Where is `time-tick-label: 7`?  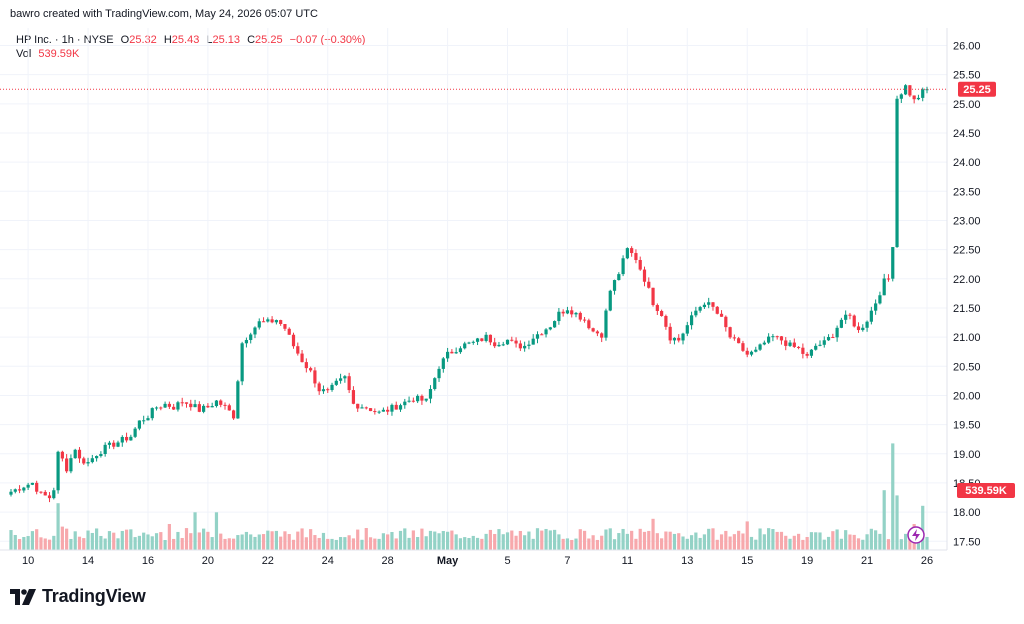
time-tick-label: 7 is located at coordinates (567, 561).